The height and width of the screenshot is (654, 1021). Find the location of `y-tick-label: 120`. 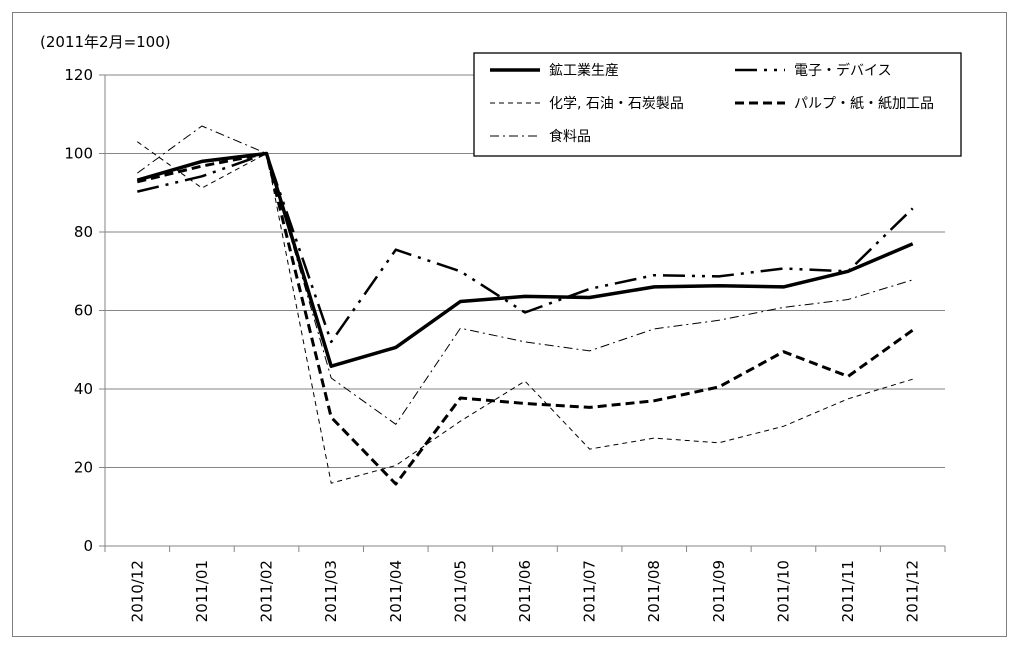

y-tick-label: 120 is located at coordinates (78, 75).